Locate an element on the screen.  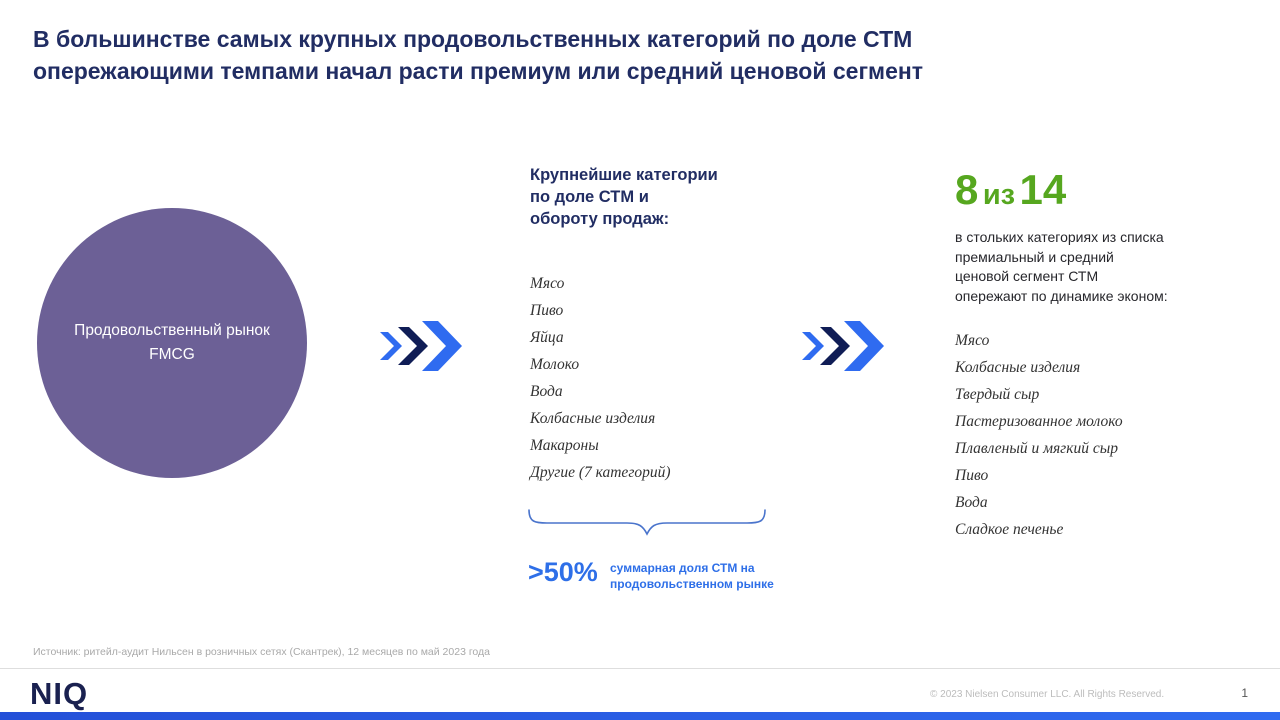
stat-50-percent: >50% is located at coordinates (563, 572).